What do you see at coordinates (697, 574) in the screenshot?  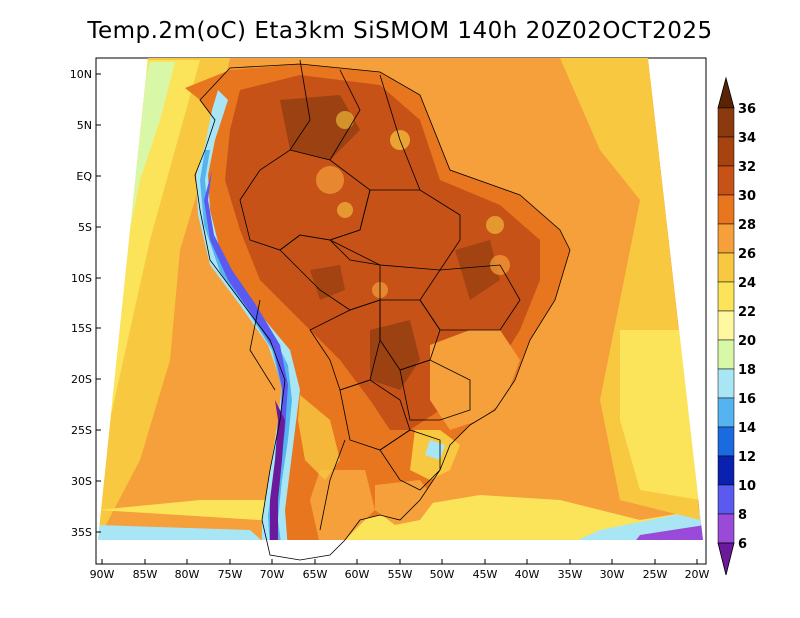 I see `svg-text: 20W` at bounding box center [697, 574].